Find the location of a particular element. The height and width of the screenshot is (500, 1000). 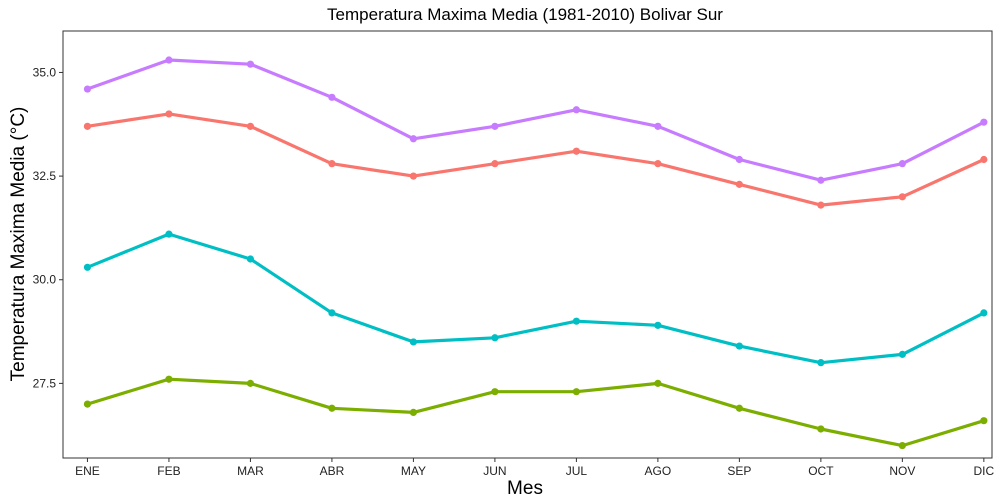

x-tick-label: JUN is located at coordinates (494, 471).